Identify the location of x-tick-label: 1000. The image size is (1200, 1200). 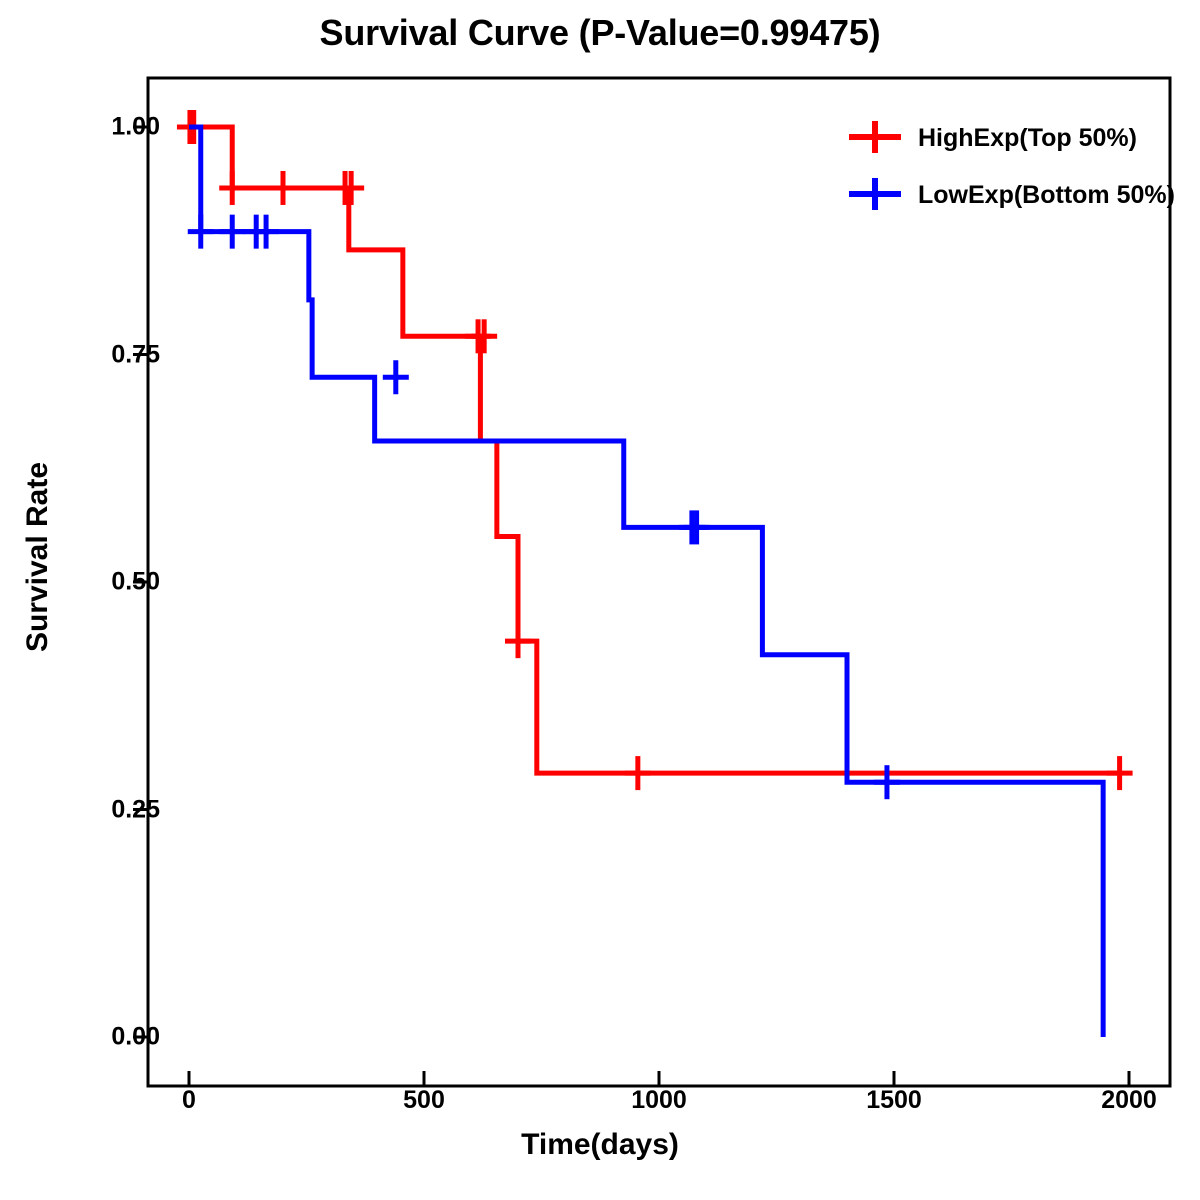
(659, 1100).